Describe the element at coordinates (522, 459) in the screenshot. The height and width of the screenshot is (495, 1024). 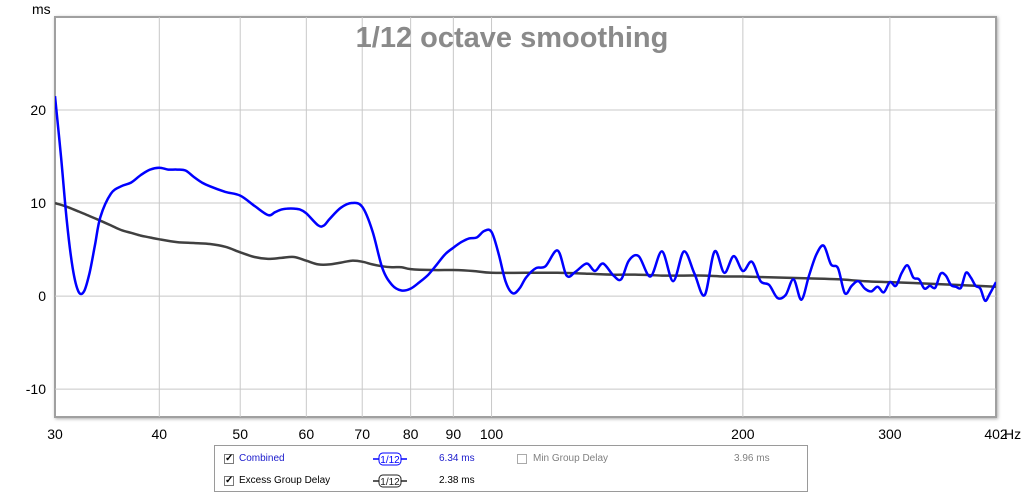
I see `min-group-delay-checkbox` at that location.